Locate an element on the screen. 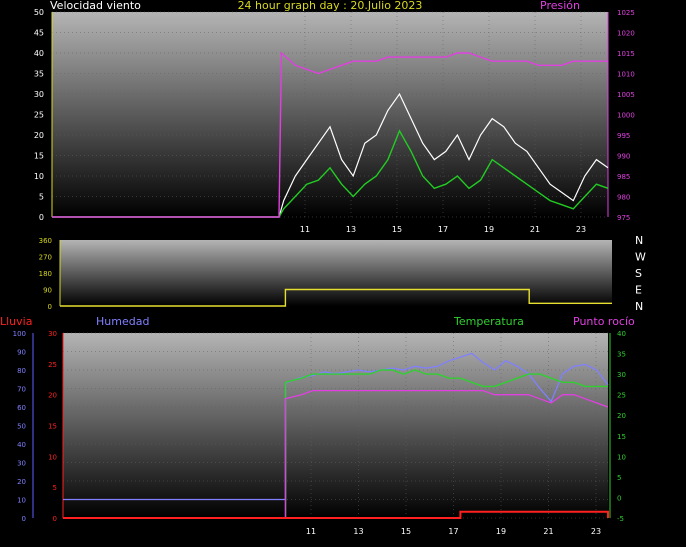 The height and width of the screenshot is (547, 686). wind-x-tick-label: 13 is located at coordinates (351, 229).